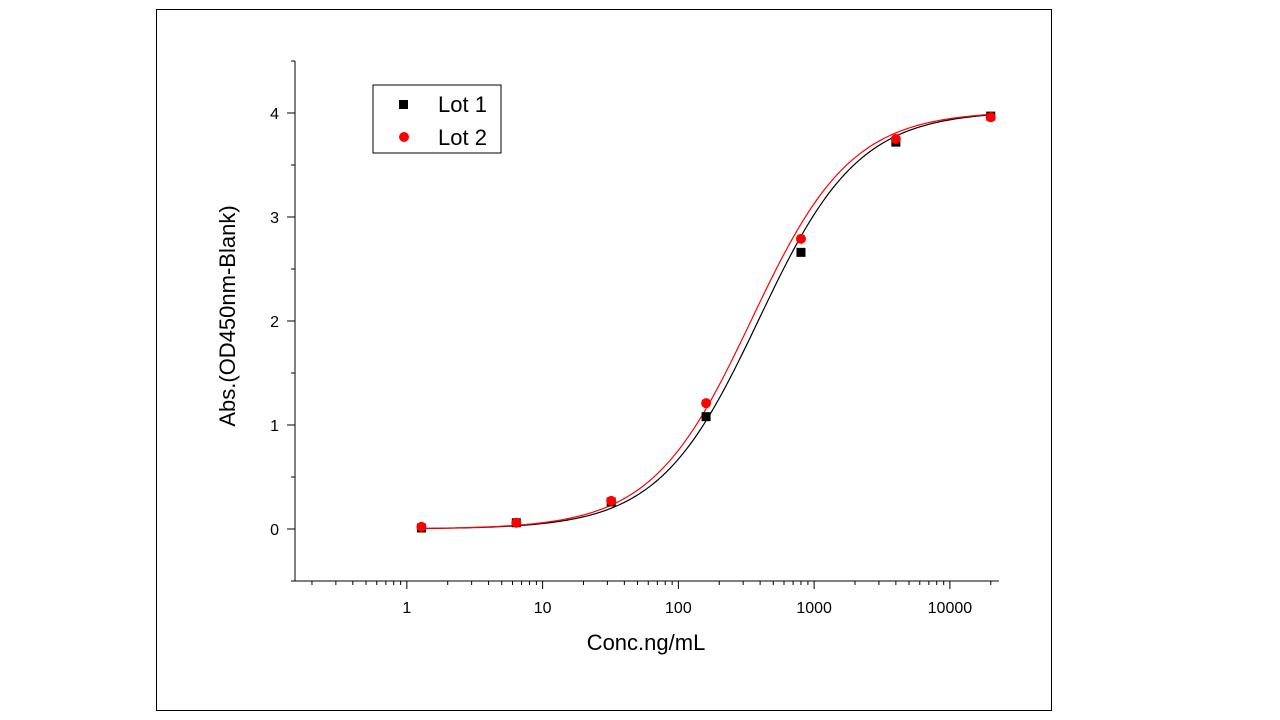 The image size is (1280, 720). I want to click on x-axis-title: Conc.ng/mL, so click(646, 642).